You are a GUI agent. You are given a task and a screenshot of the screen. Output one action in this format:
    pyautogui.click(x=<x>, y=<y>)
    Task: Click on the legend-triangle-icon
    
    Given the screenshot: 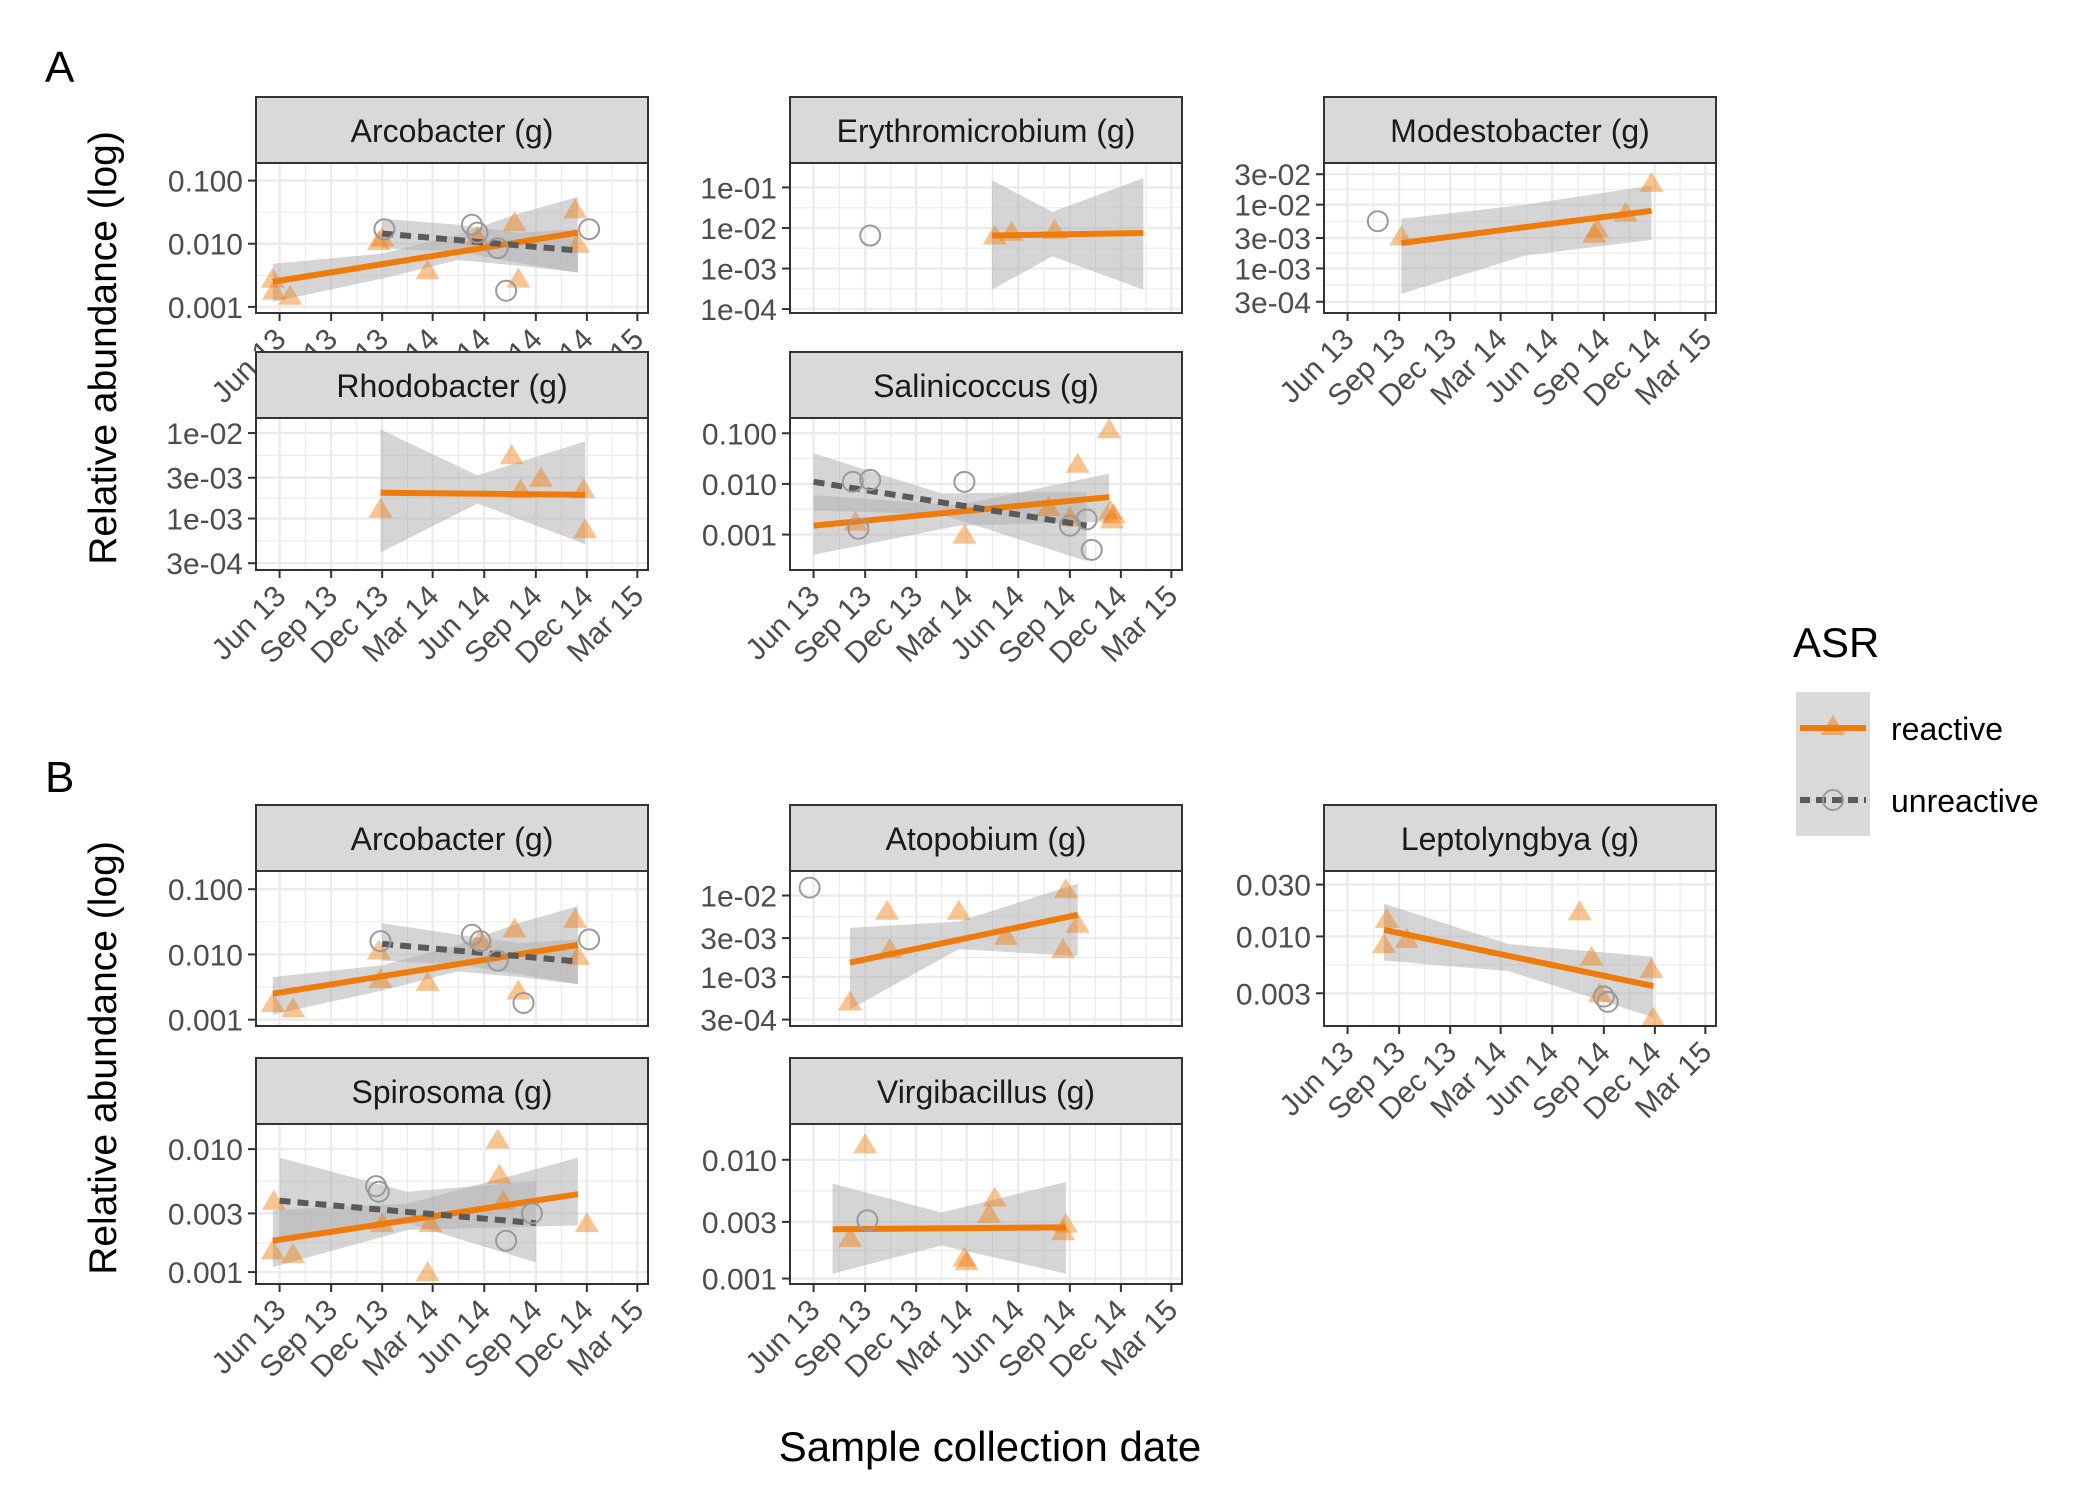 What is the action you would take?
    pyautogui.click(x=1833, y=725)
    